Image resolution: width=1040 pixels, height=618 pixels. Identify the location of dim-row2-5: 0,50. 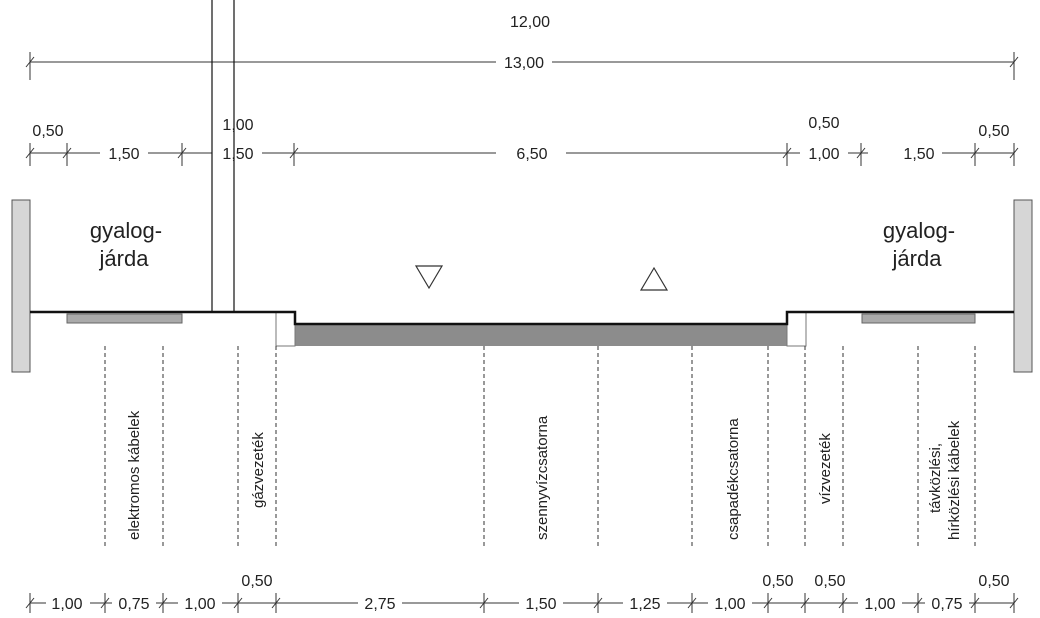
(823, 123).